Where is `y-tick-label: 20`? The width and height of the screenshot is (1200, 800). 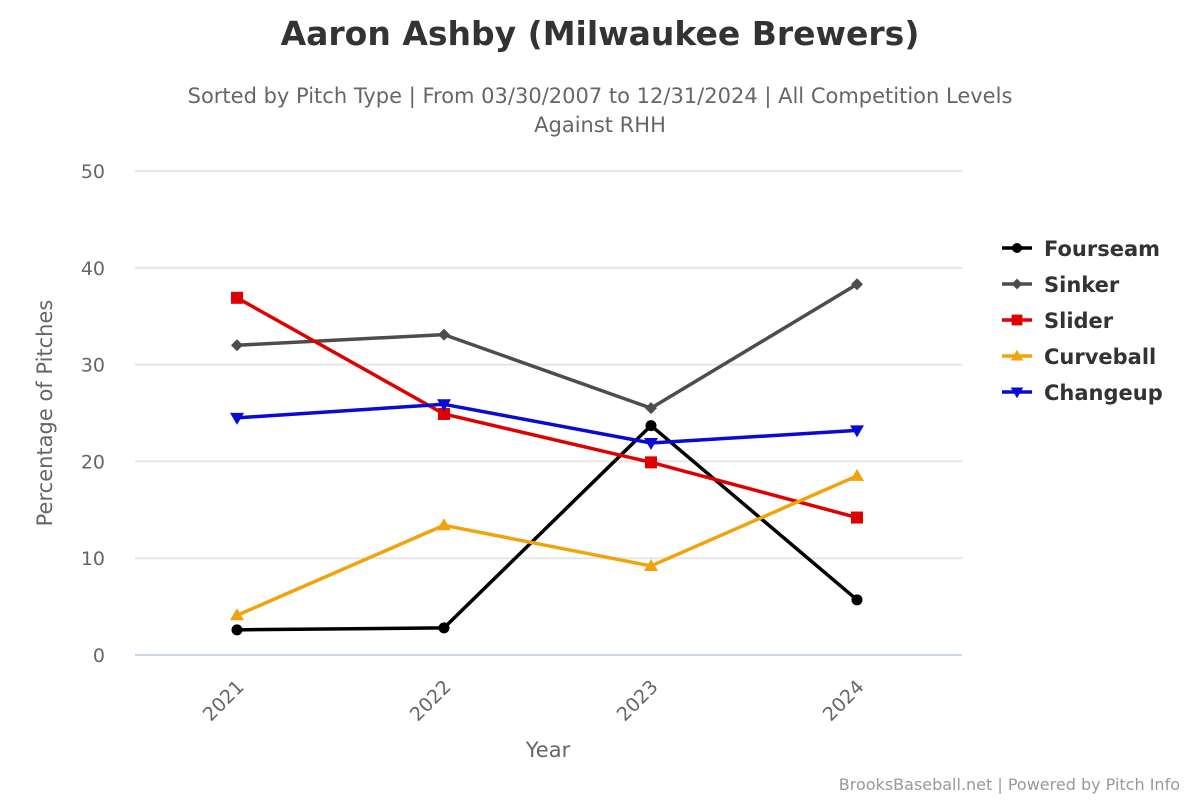 y-tick-label: 20 is located at coordinates (93, 462).